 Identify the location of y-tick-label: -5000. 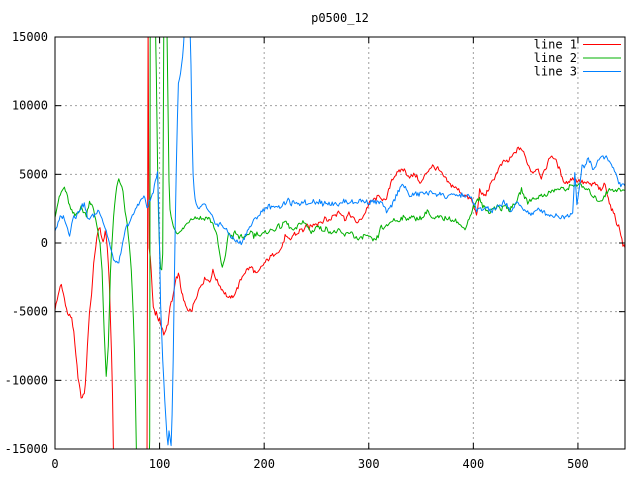
(30, 312).